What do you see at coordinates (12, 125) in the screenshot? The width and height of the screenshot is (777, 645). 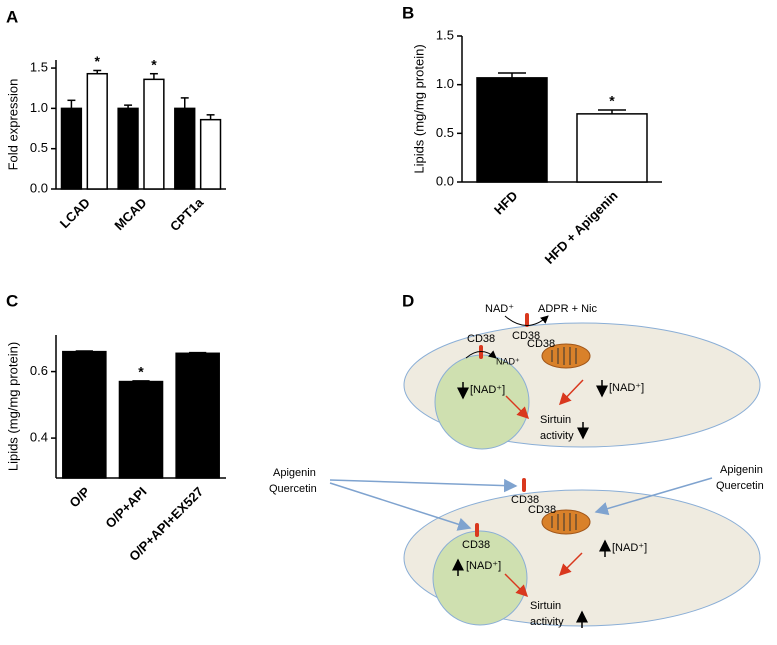 I see `y-axis-label: Fold expression` at bounding box center [12, 125].